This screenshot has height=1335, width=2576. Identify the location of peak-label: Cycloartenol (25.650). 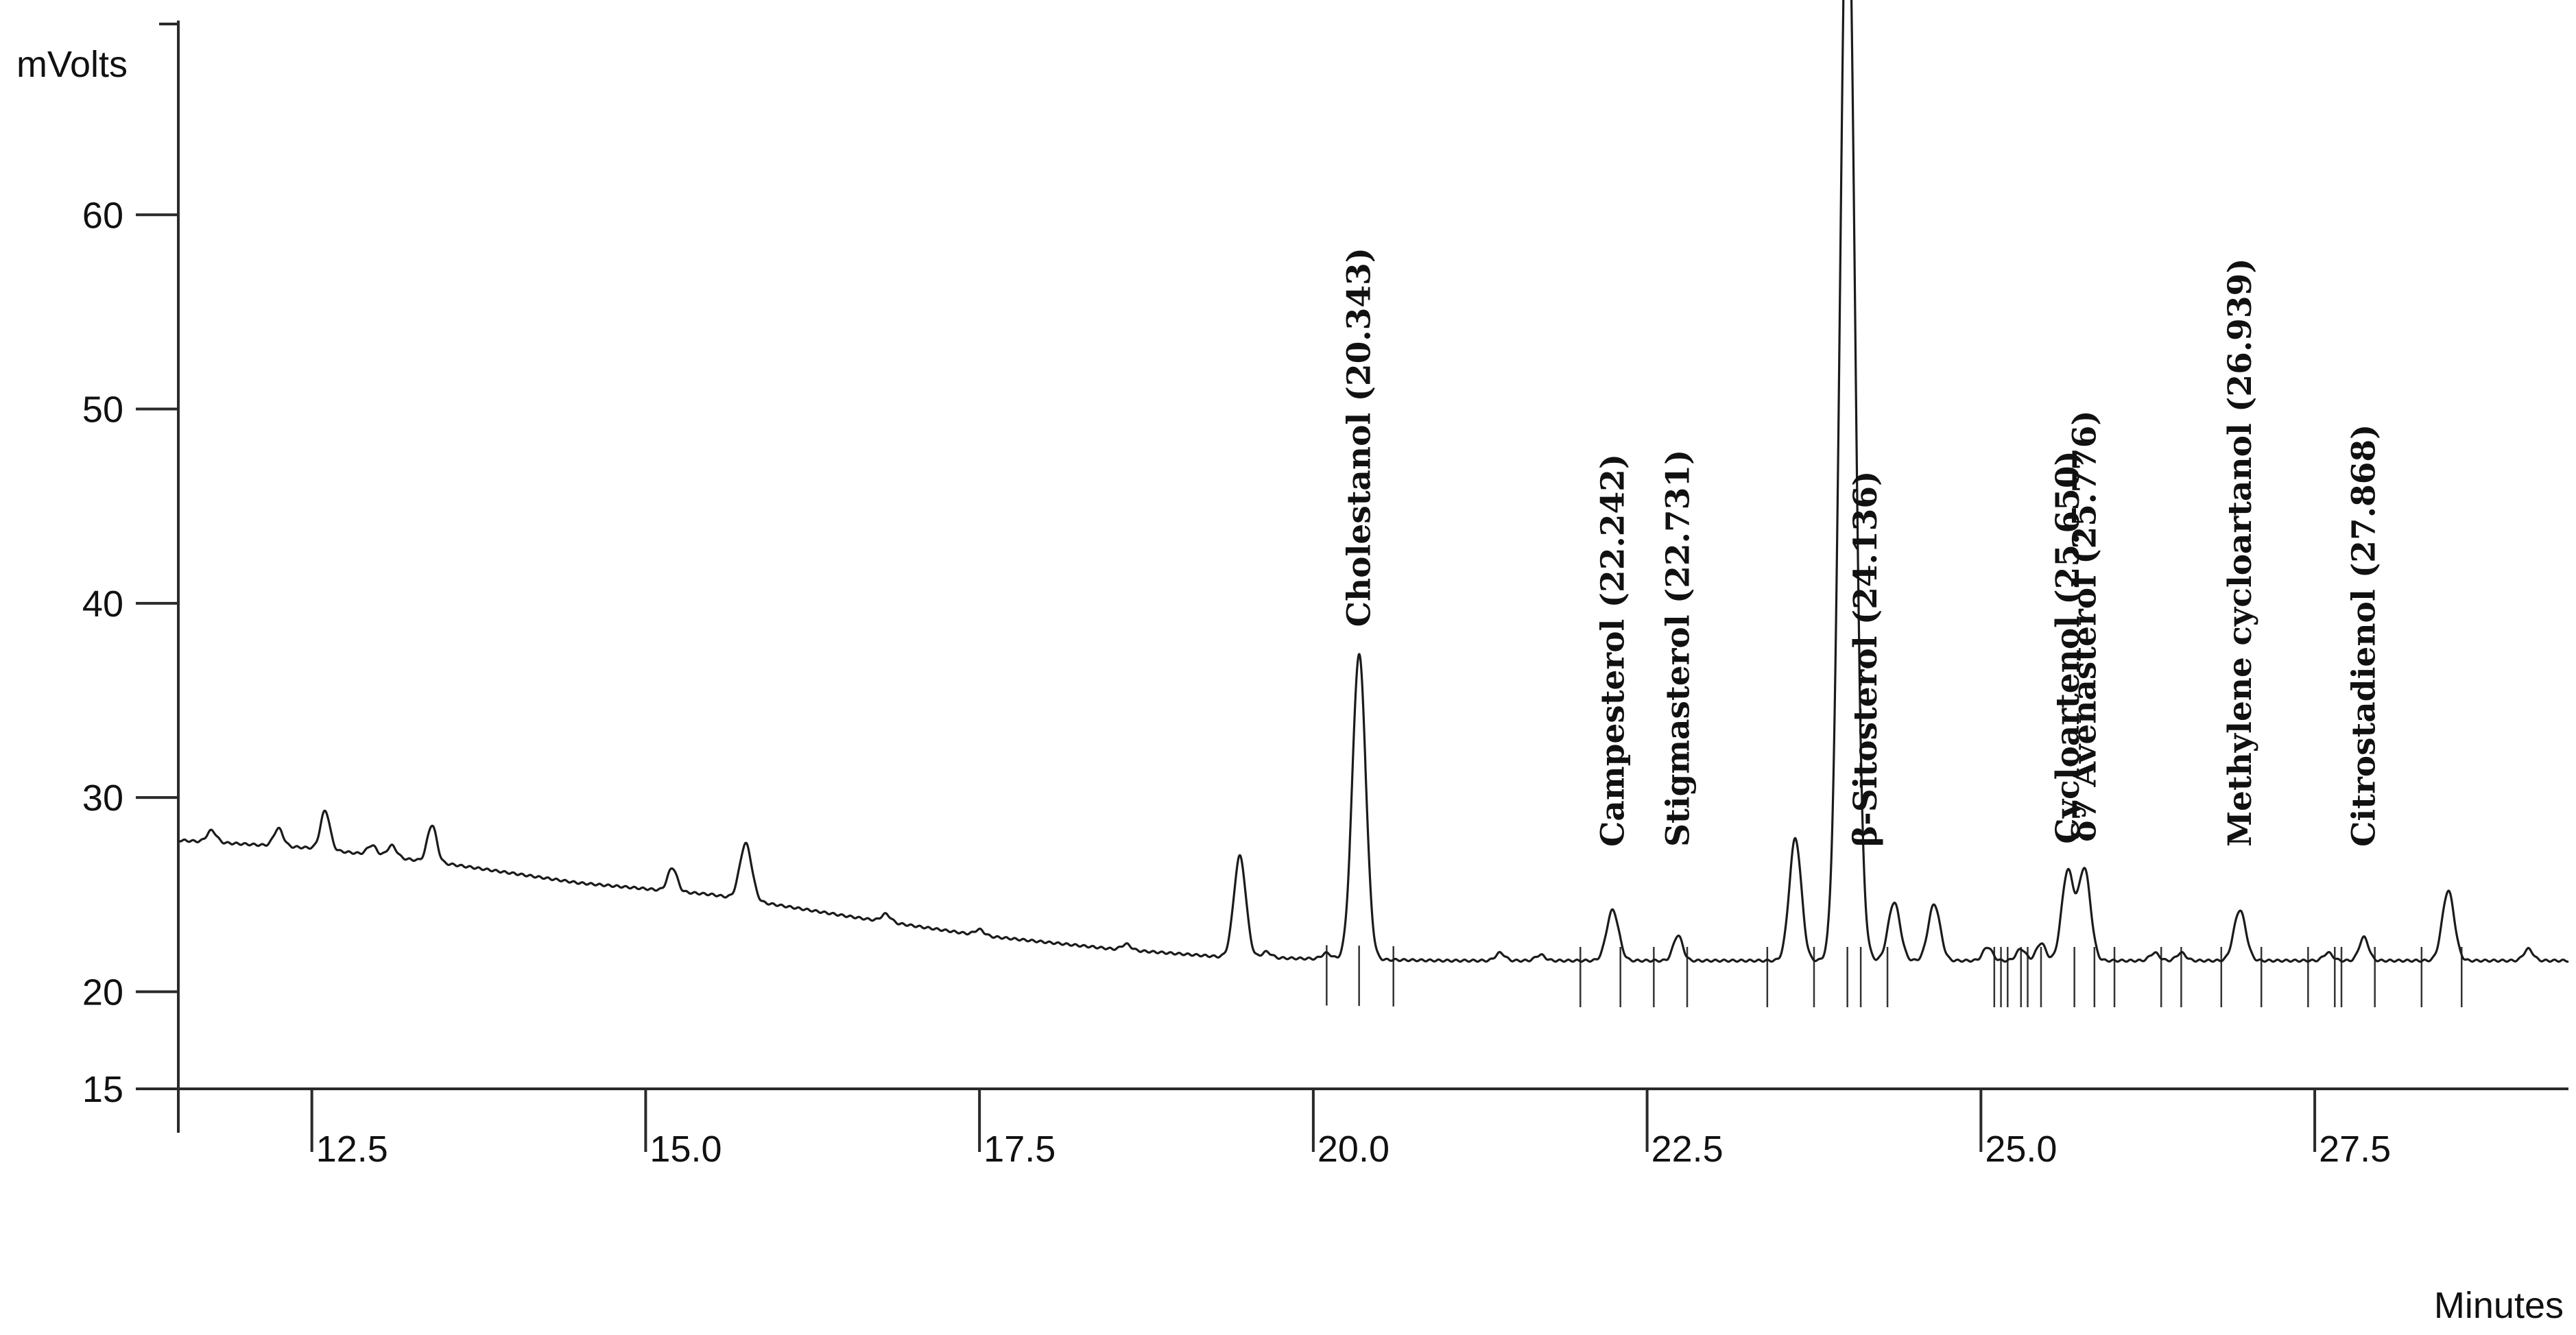
(2068, 646).